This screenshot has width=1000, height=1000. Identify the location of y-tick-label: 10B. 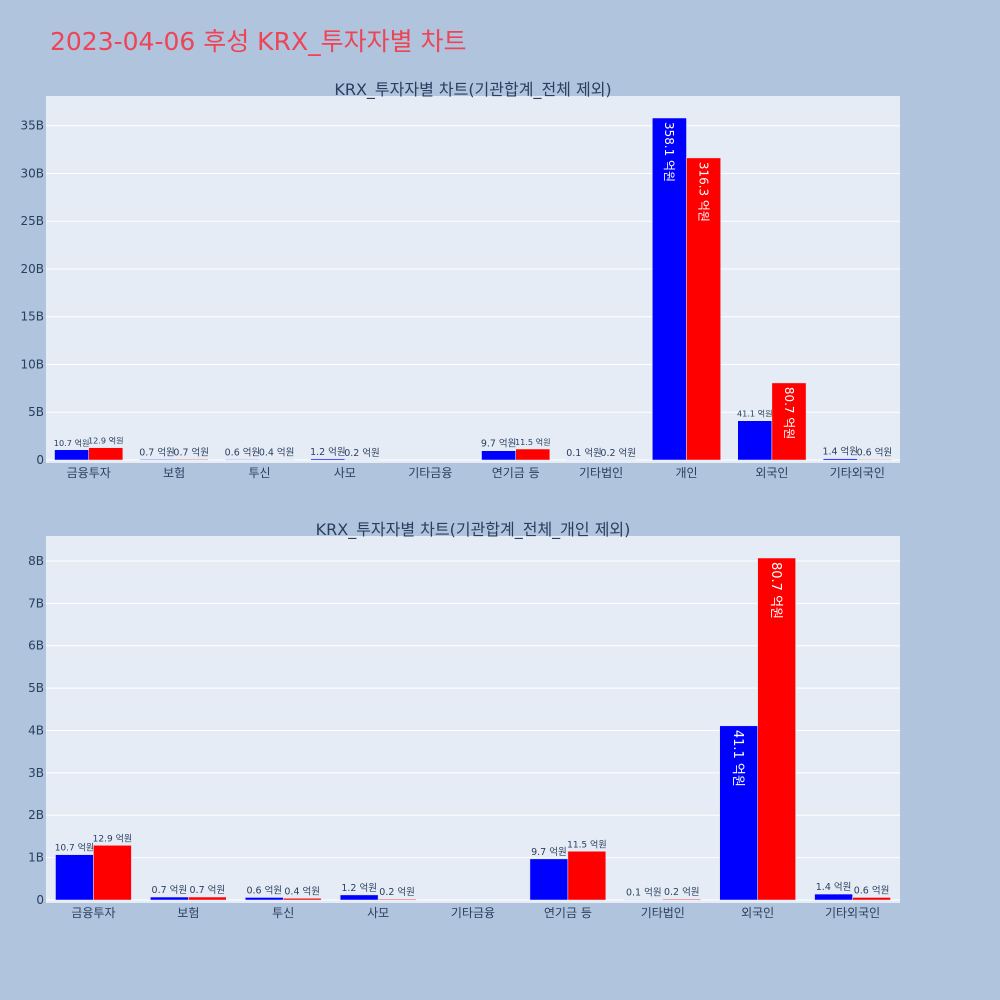
(32, 364).